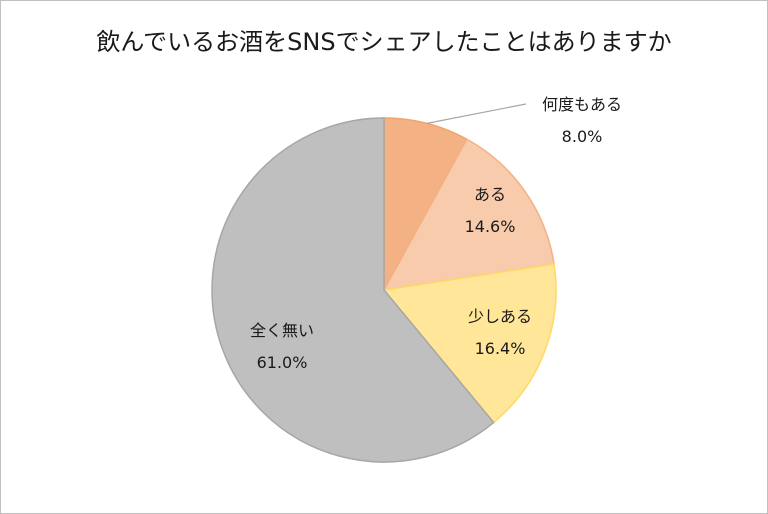 Image resolution: width=768 pixels, height=514 pixels. What do you see at coordinates (500, 348) in the screenshot?
I see `slice-value-3: 16.4%` at bounding box center [500, 348].